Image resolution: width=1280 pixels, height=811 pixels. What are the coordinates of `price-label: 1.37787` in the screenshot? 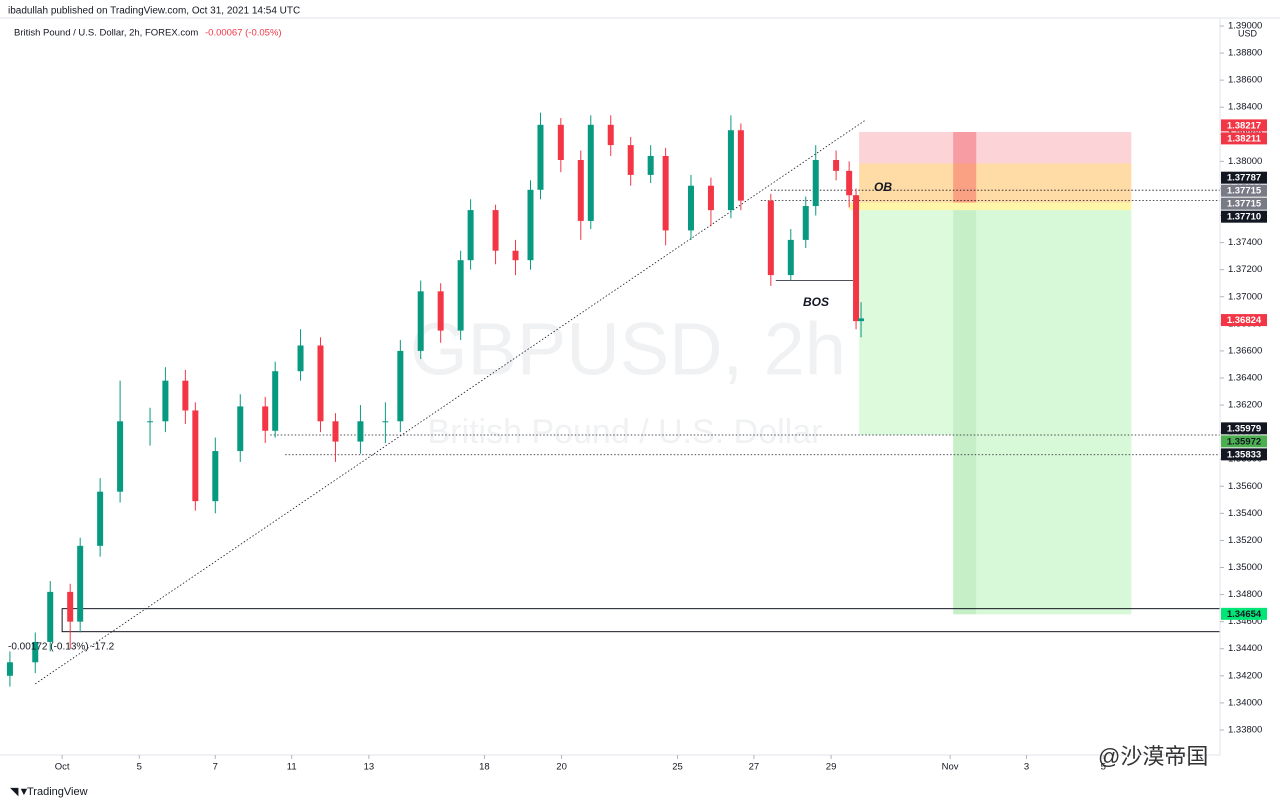 It's located at (1244, 178).